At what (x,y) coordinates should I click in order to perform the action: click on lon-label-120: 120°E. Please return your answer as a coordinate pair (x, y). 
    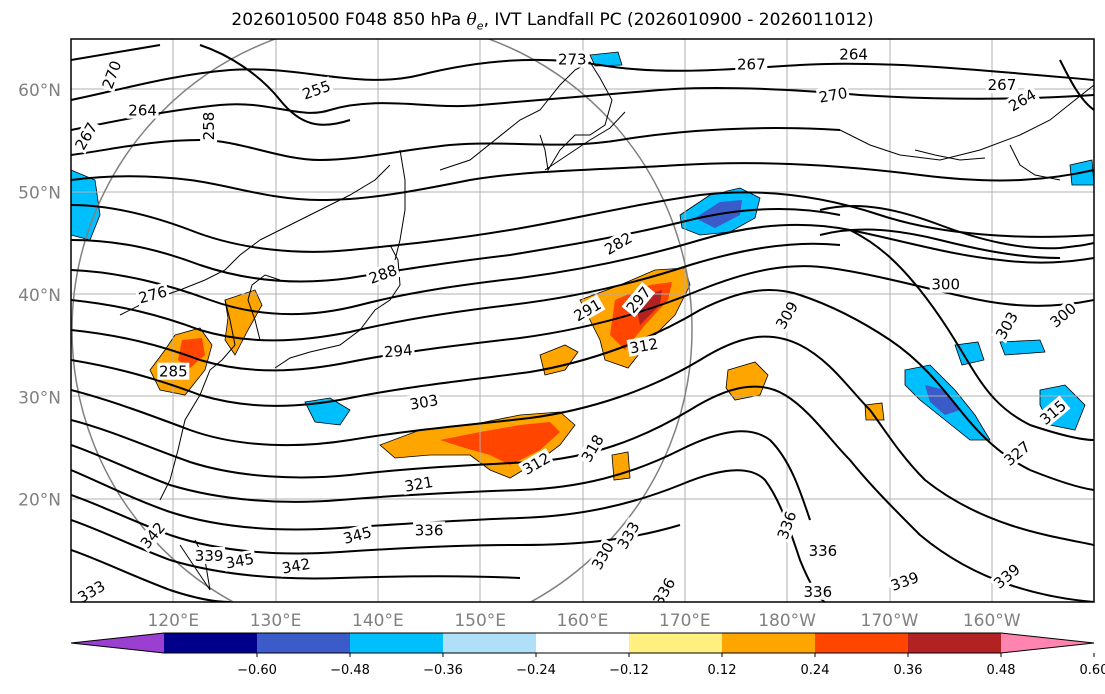
    Looking at the image, I should click on (173, 621).